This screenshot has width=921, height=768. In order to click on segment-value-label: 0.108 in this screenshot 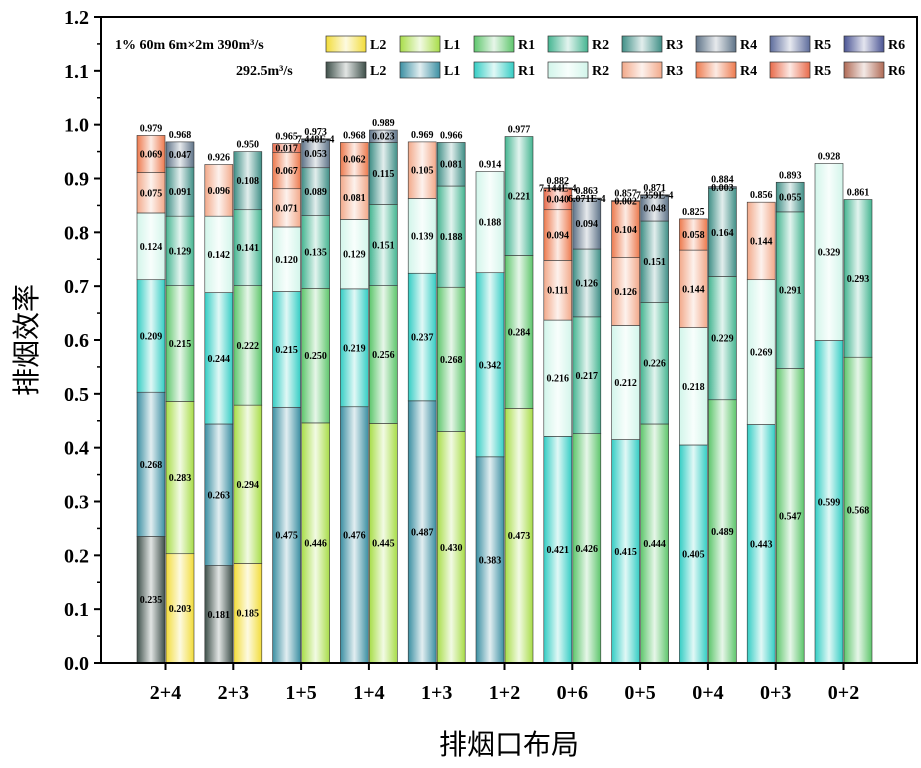, I will do `click(248, 181)`.